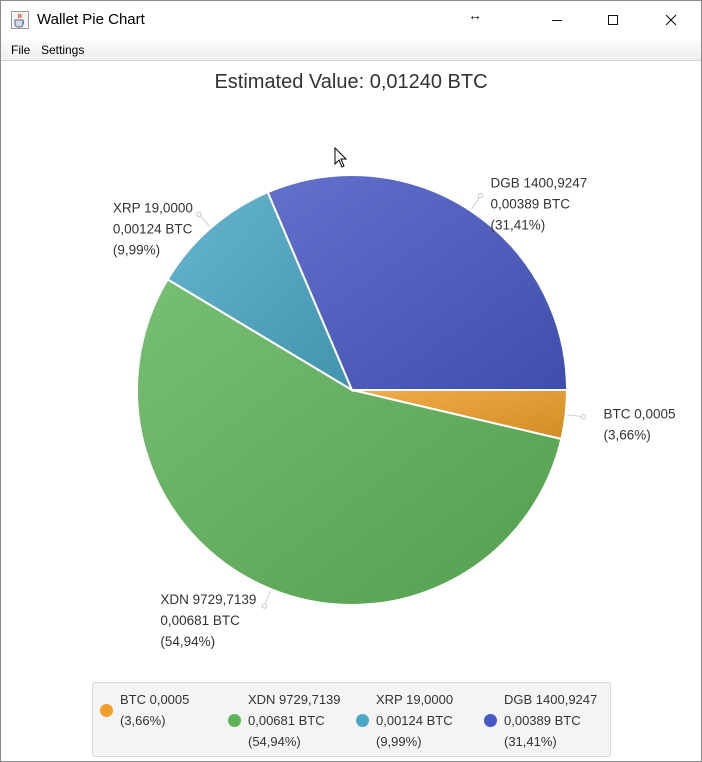 Image resolution: width=702 pixels, height=762 pixels. What do you see at coordinates (415, 699) in the screenshot?
I see `legend-label: XRP 19,0000` at bounding box center [415, 699].